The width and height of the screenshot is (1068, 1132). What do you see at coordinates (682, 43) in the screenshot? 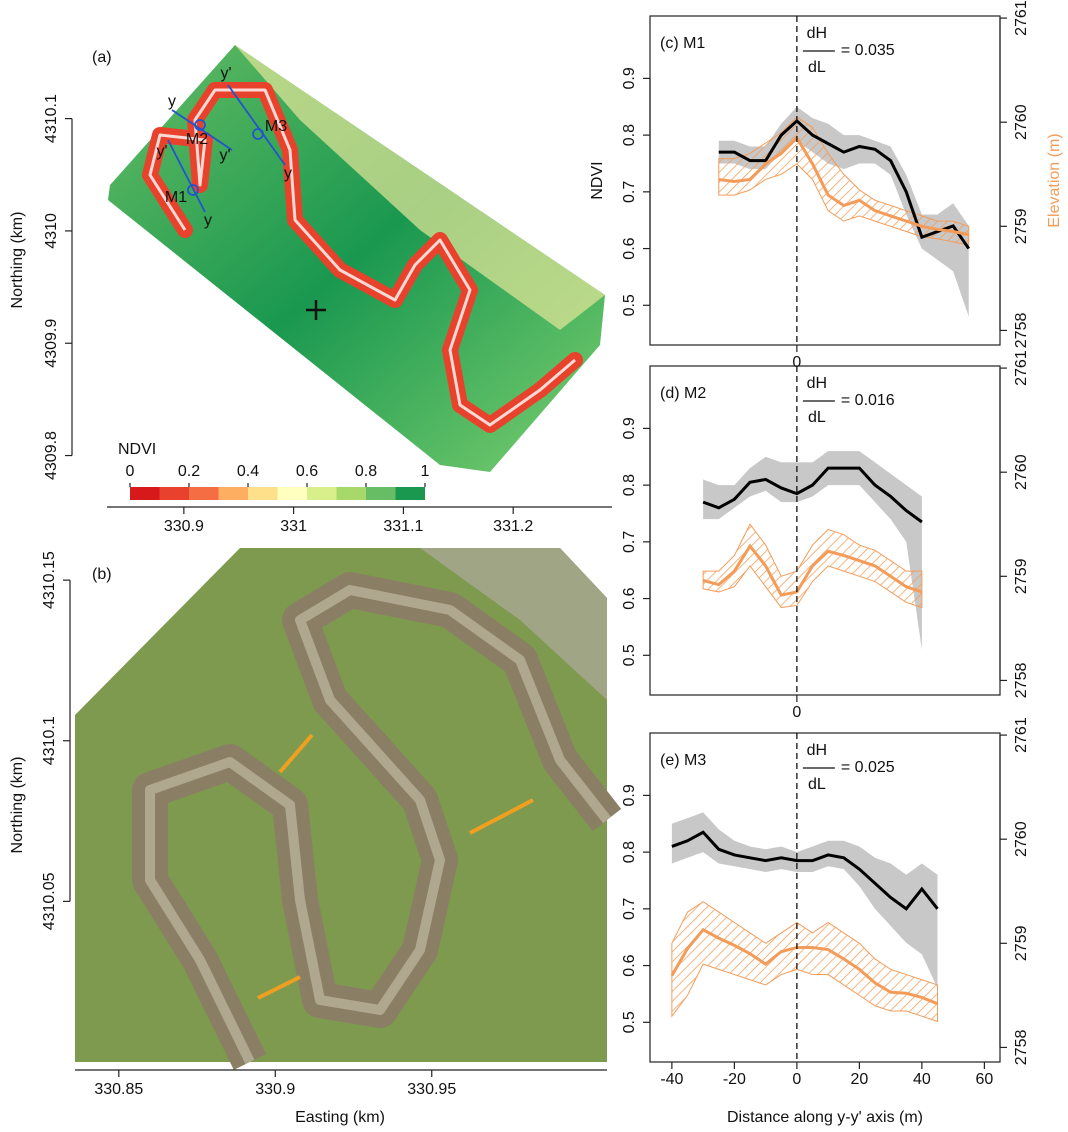
I see `panel-label: (c) M1` at bounding box center [682, 43].